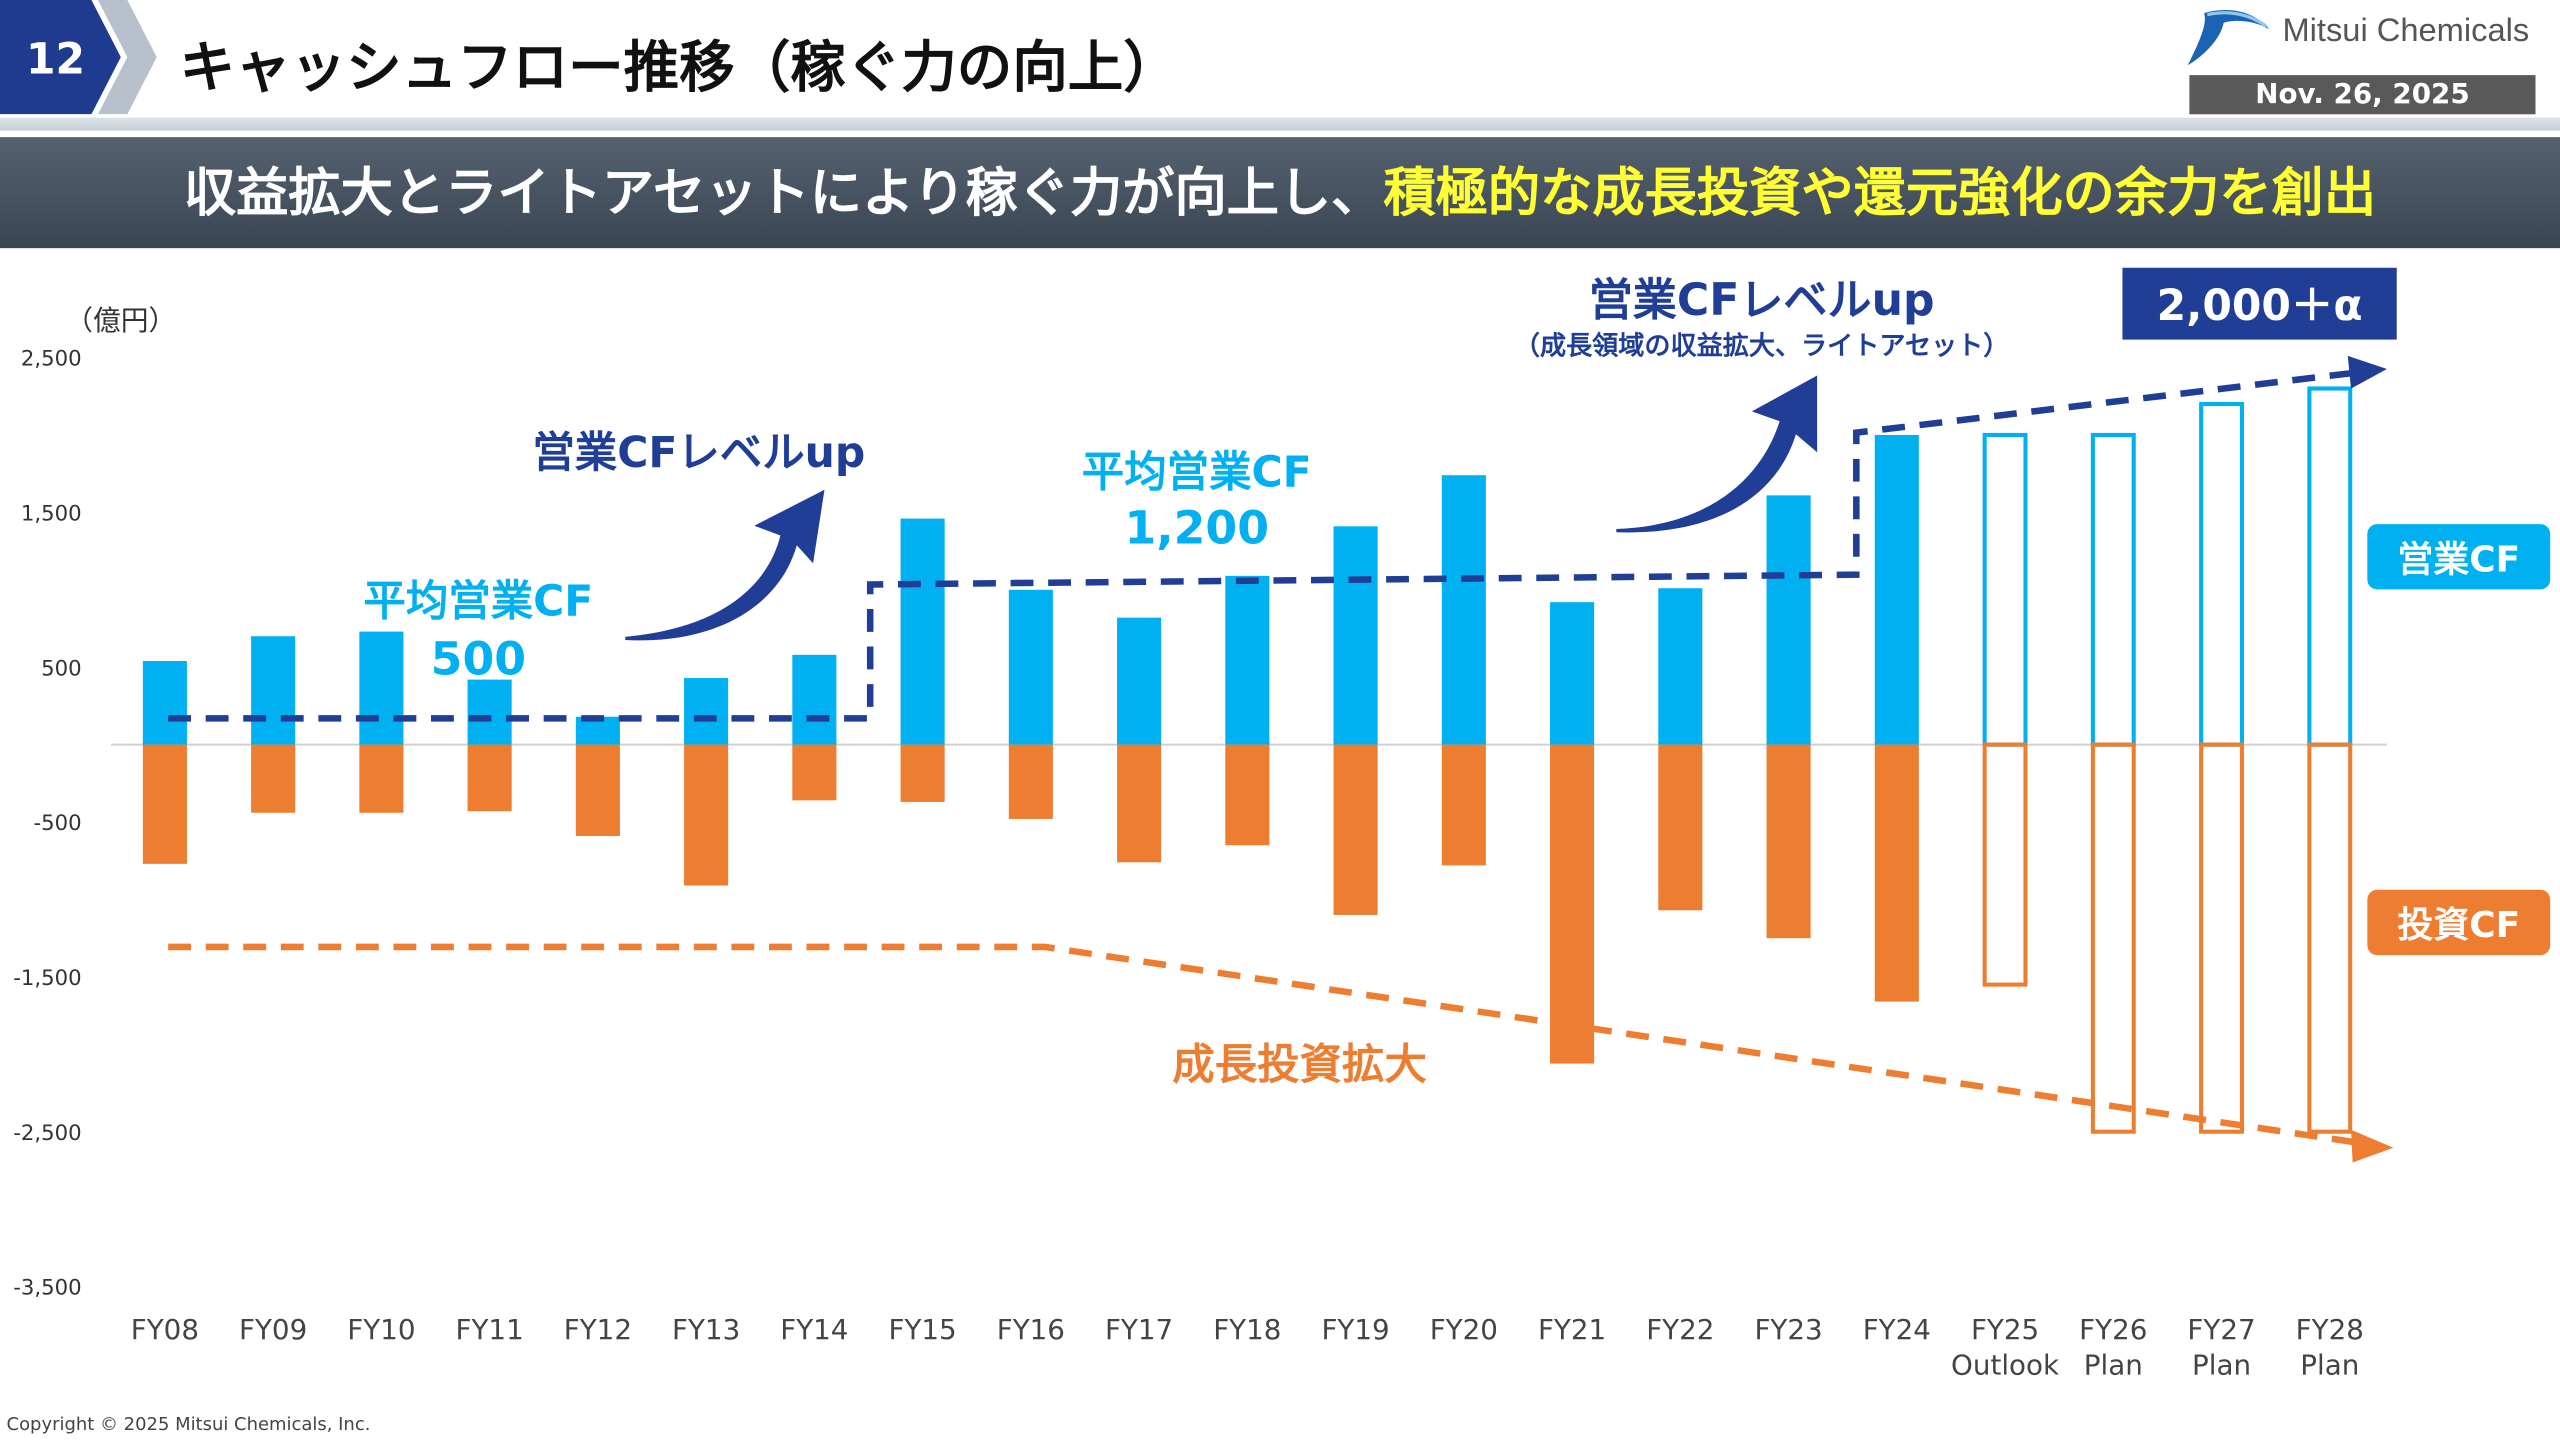  I want to click on logo-icon, so click(2228, 38).